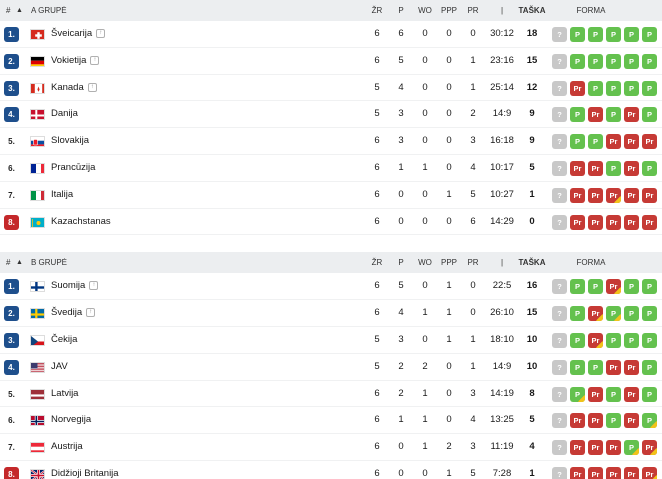  Describe the element at coordinates (448, 263) in the screenshot. I see `ot-losses-column-header: PPP` at that location.